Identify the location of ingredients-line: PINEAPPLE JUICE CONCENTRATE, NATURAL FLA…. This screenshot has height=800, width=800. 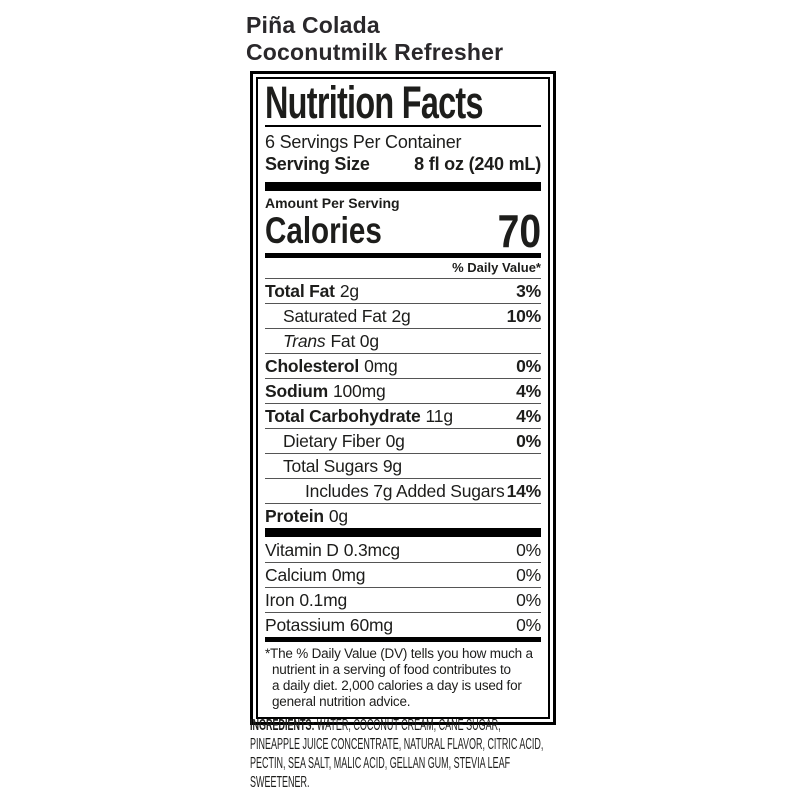
(397, 744).